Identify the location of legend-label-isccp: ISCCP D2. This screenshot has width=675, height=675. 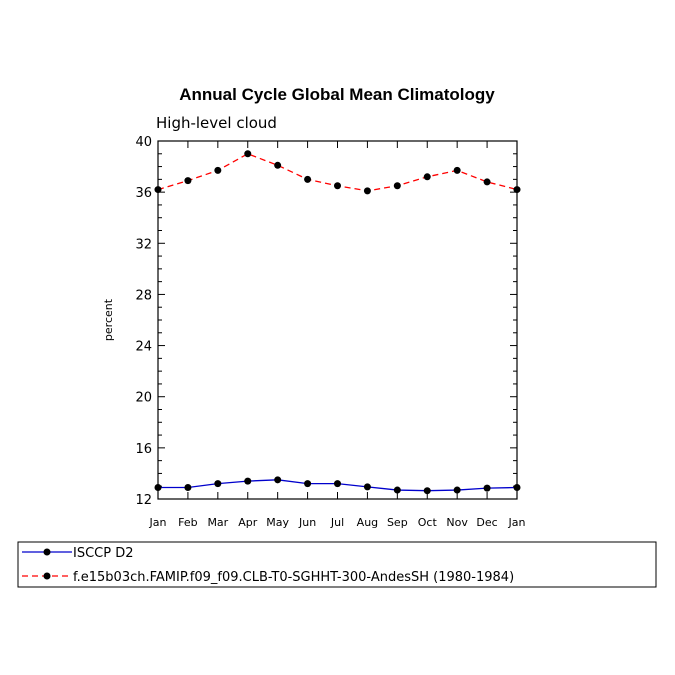
(103, 553).